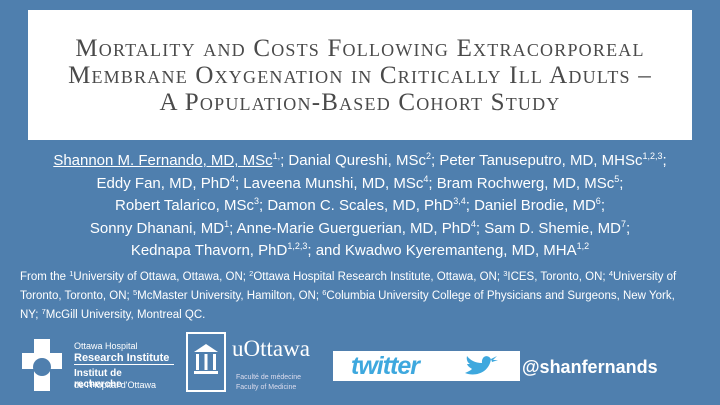 This screenshot has height=405, width=720. Describe the element at coordinates (548, 228) in the screenshot. I see `text-segment: ; Sam D. Shemie, MD` at that location.